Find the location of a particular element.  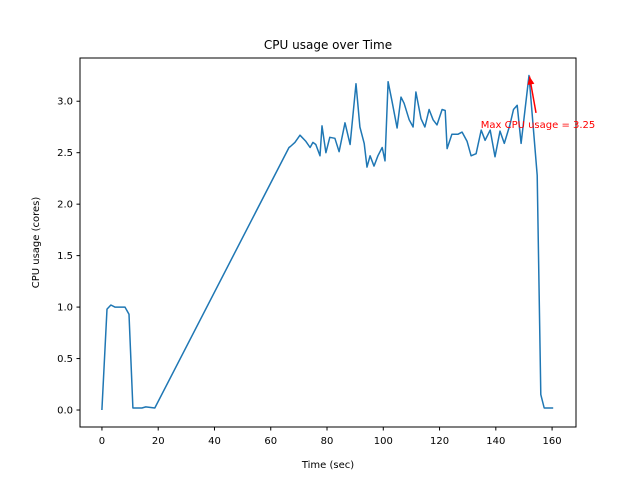

y-tick-label: 0.5 is located at coordinates (65, 359).